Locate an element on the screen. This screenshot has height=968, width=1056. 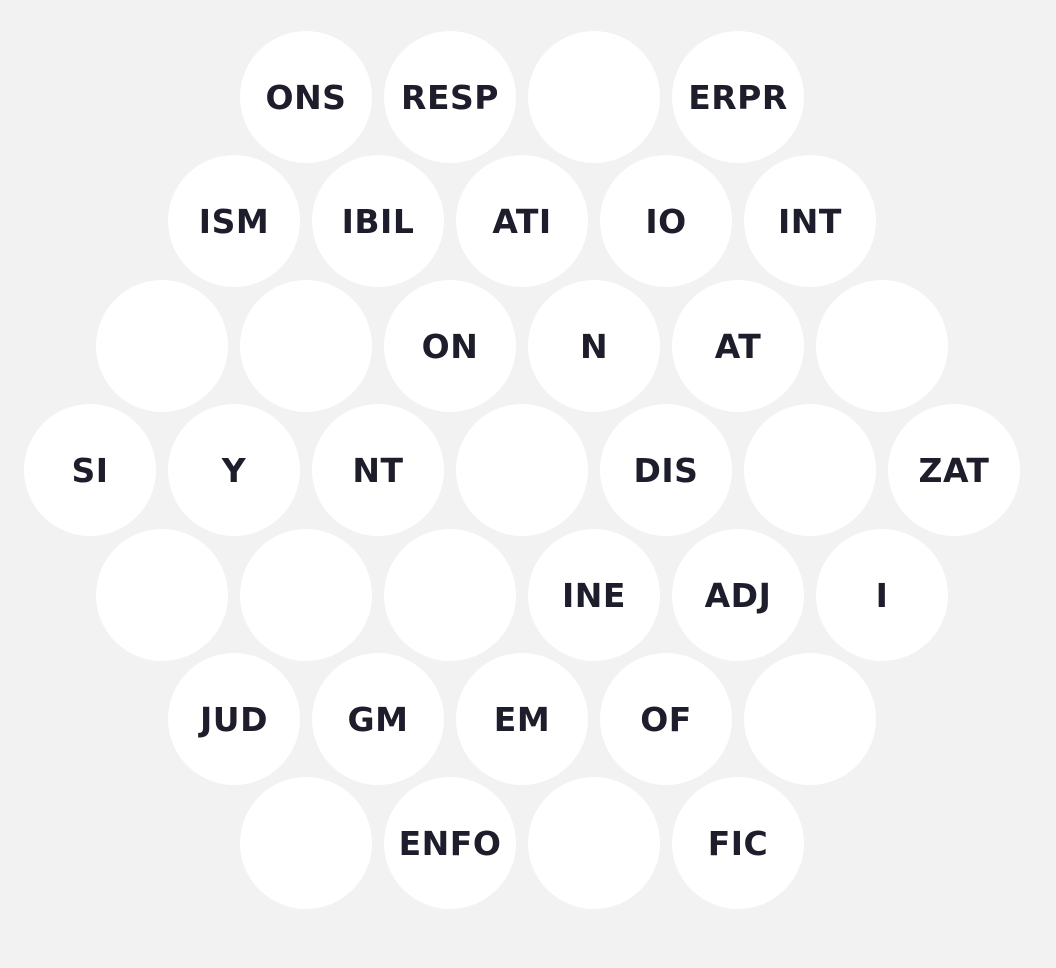
letter-tile: AT is located at coordinates (738, 346).